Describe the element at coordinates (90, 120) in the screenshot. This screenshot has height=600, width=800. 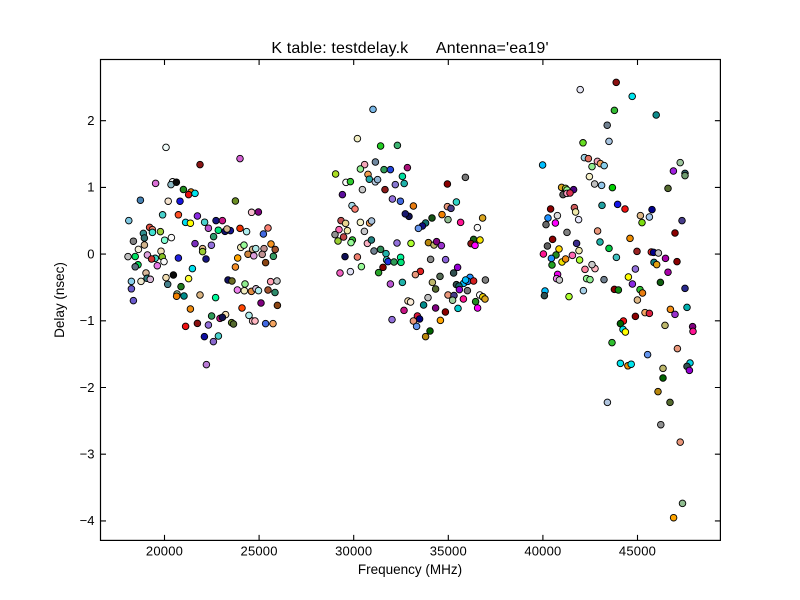
I see `svg-text: 2` at that location.